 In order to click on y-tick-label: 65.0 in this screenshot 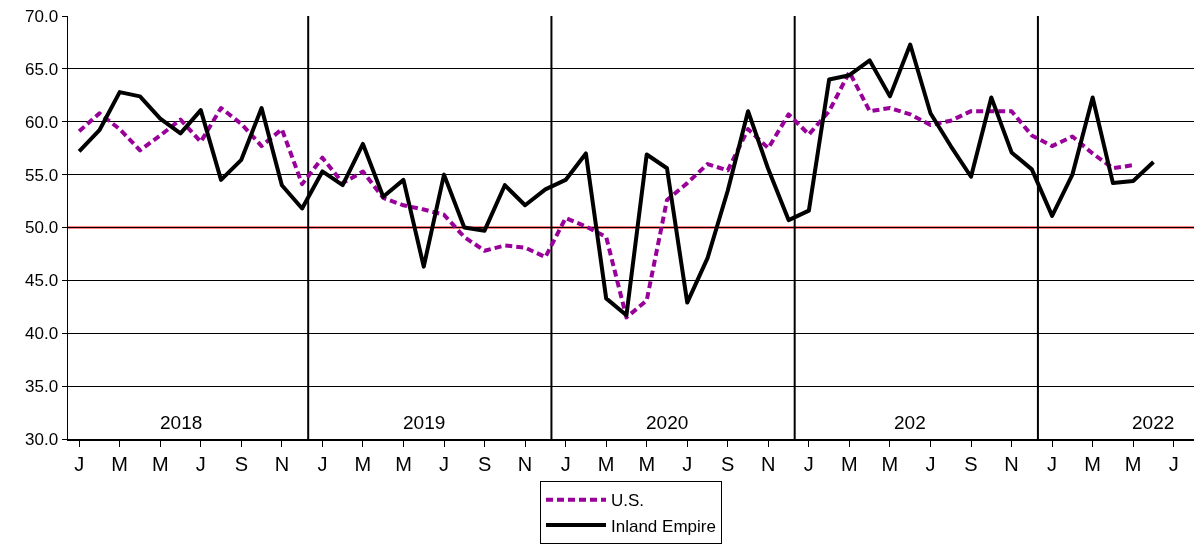, I will do `click(42, 69)`.